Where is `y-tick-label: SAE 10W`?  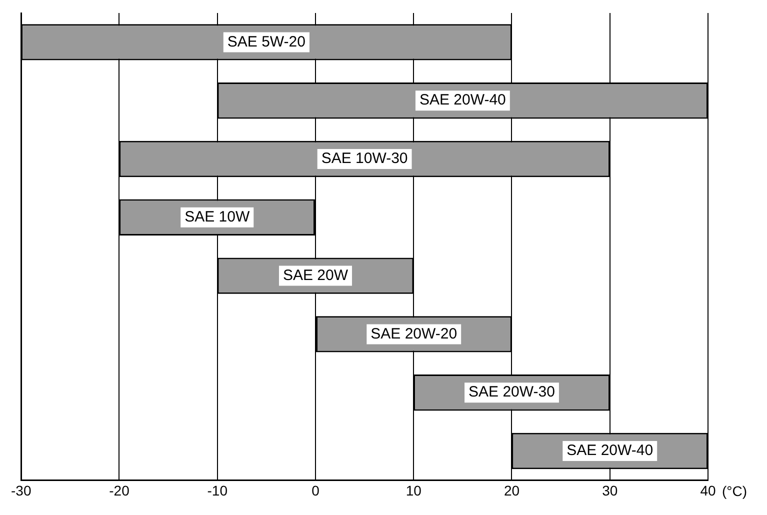
y-tick-label: SAE 10W is located at coordinates (217, 217).